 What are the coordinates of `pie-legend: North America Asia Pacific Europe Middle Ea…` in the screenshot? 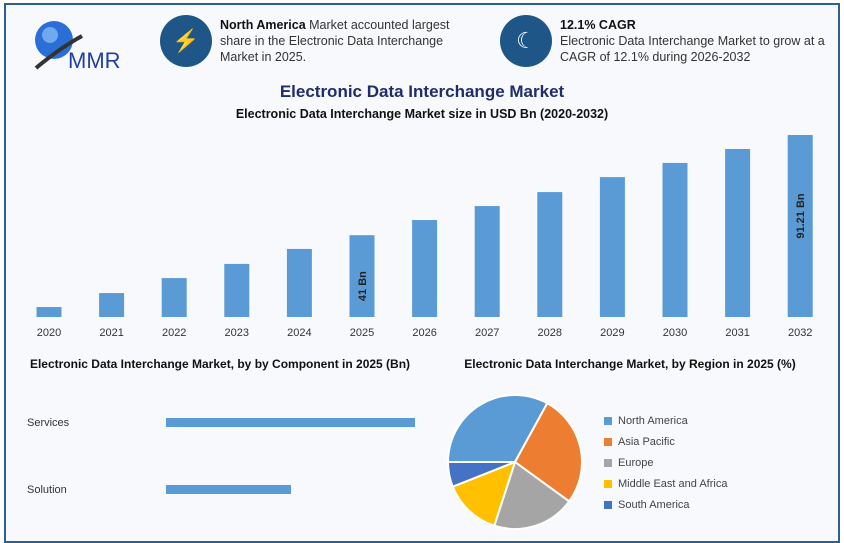 It's located at (665, 462).